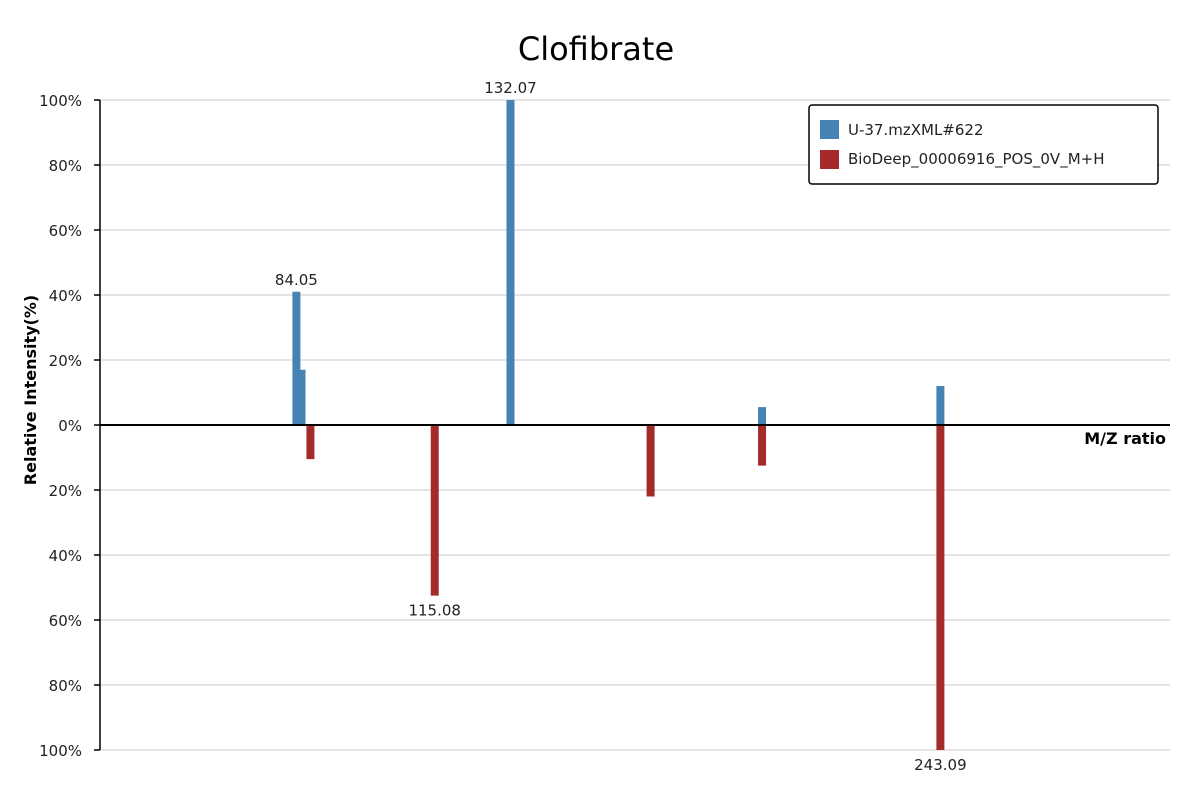 The width and height of the screenshot is (1200, 800). I want to click on legend-label-series-2: BioDeep_00006916_POS_0V_M+H, so click(976, 159).